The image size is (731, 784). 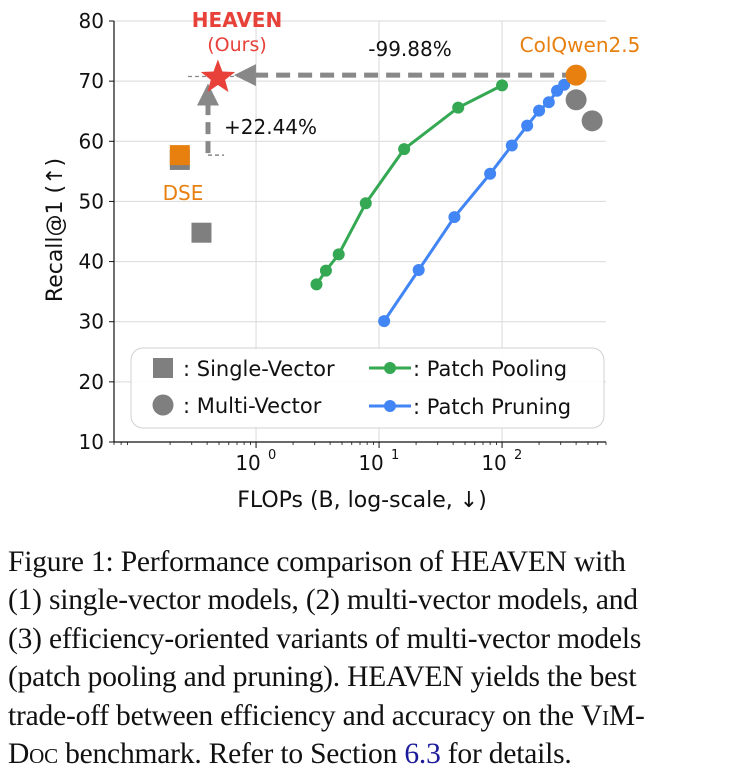 I want to click on legend-marker-single-vector, so click(x=163, y=368).